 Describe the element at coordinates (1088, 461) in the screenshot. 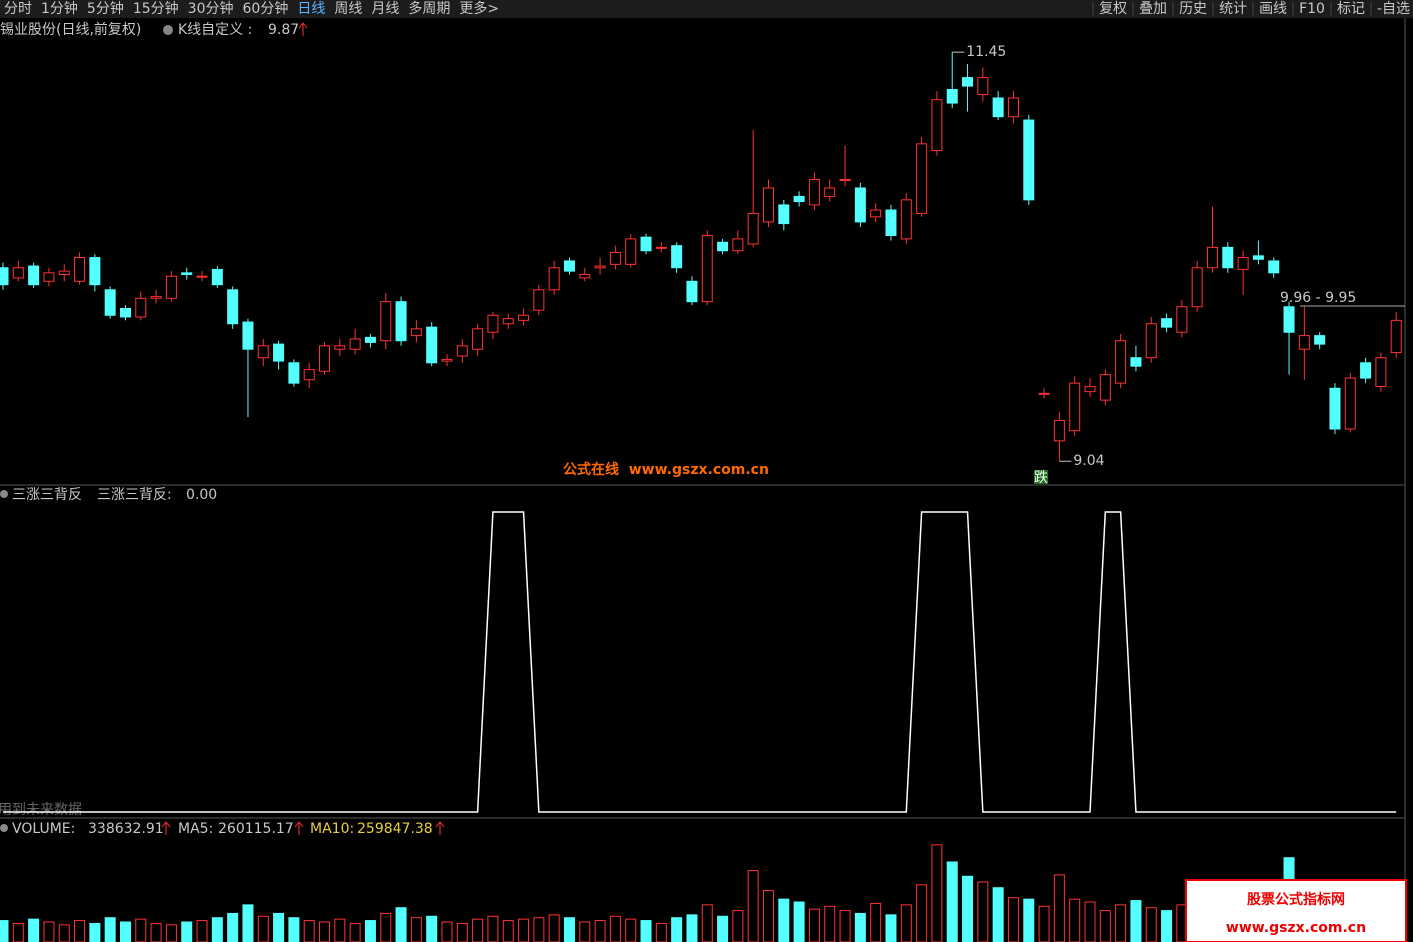

I see `low-label: 9.04` at that location.